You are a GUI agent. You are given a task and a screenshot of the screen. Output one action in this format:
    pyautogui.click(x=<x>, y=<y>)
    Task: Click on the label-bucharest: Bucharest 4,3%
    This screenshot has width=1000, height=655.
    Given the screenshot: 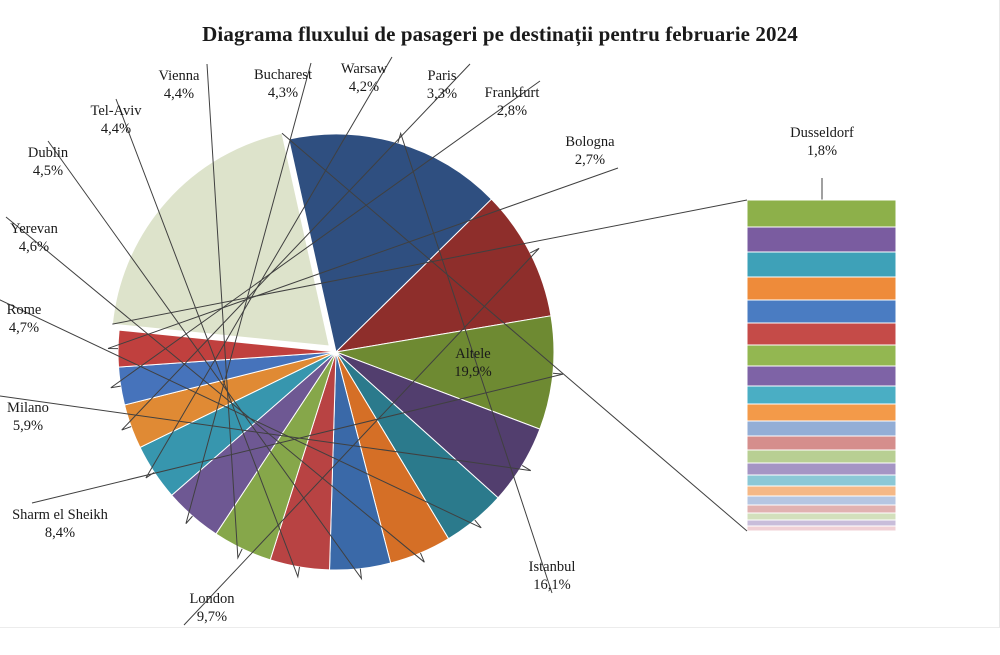 What is the action you would take?
    pyautogui.click(x=283, y=84)
    